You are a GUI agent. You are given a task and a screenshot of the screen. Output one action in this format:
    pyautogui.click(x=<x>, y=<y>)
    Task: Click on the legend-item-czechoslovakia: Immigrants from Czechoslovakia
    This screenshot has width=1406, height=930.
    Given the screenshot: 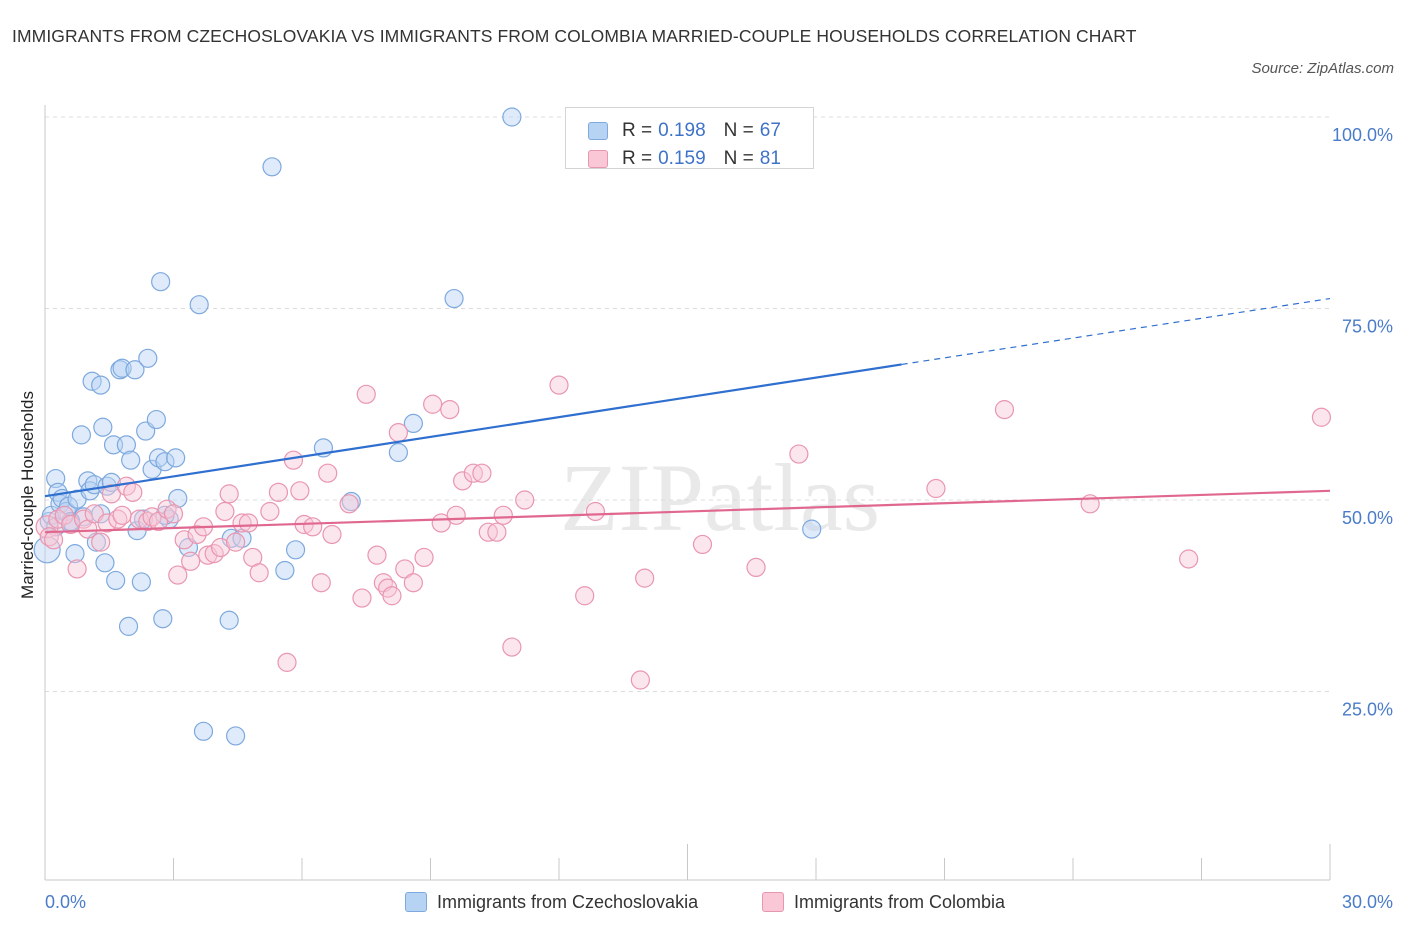 What is the action you would take?
    pyautogui.click(x=551, y=902)
    